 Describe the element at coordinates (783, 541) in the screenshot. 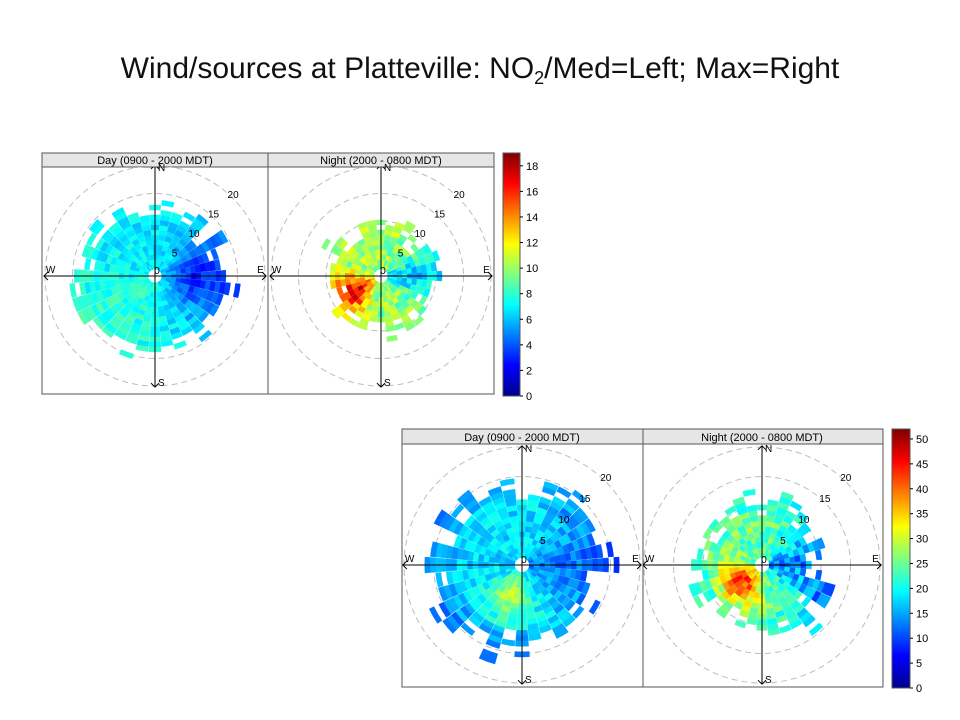

I see `radial-tick-label: 5` at that location.